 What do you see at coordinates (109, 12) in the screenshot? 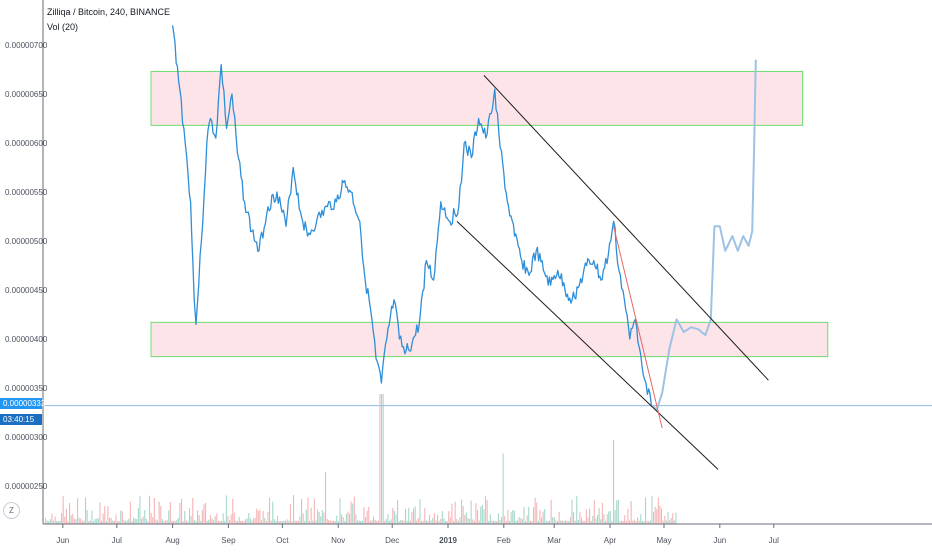
I see `symbol-title: Zilliqa / Bitcoin, 240, BINANCE` at bounding box center [109, 12].